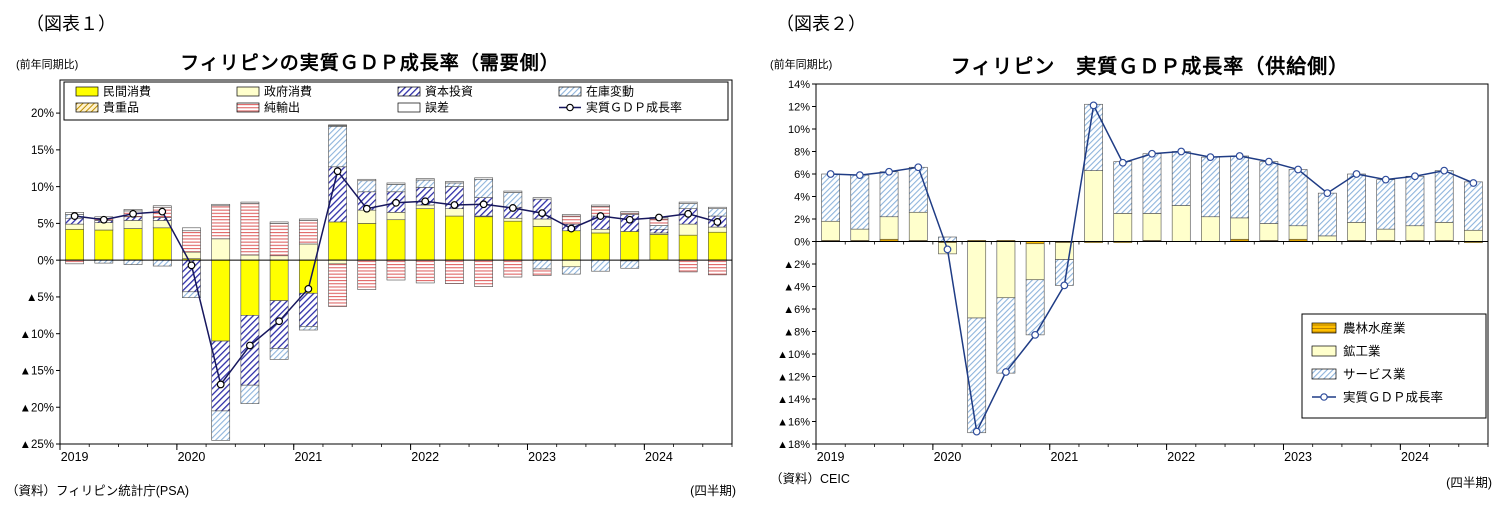 The width and height of the screenshot is (1505, 530). I want to click on svg-text: 2022, so click(1181, 457).